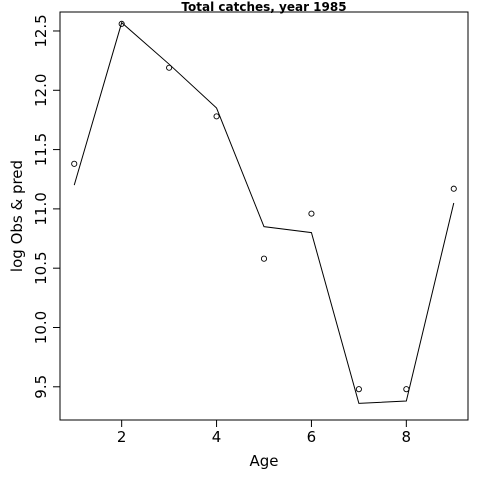 The width and height of the screenshot is (480, 480). Describe the element at coordinates (41, 208) in the screenshot. I see `y-tick-label: 11.0` at that location.